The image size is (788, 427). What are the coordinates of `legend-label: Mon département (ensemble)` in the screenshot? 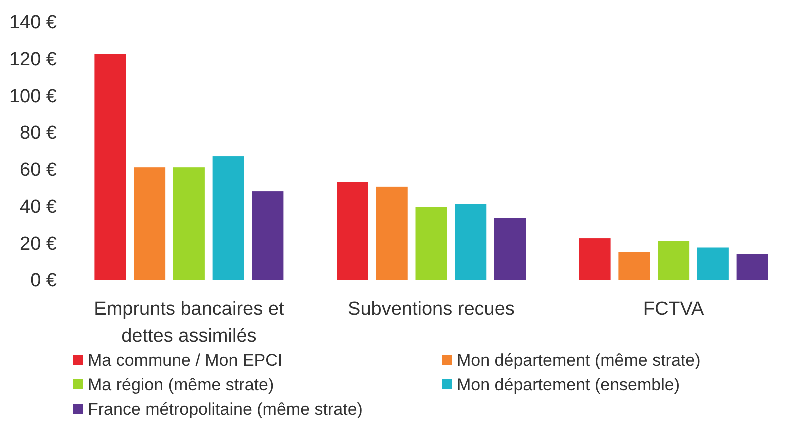 It's located at (568, 384).